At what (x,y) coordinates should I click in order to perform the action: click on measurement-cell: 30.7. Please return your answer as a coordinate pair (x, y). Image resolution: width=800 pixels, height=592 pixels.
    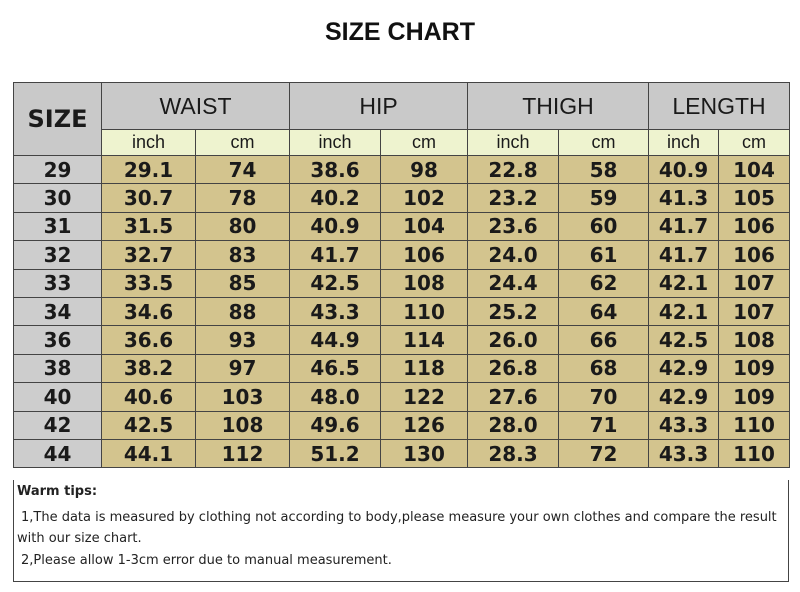
    Looking at the image, I should click on (148, 198).